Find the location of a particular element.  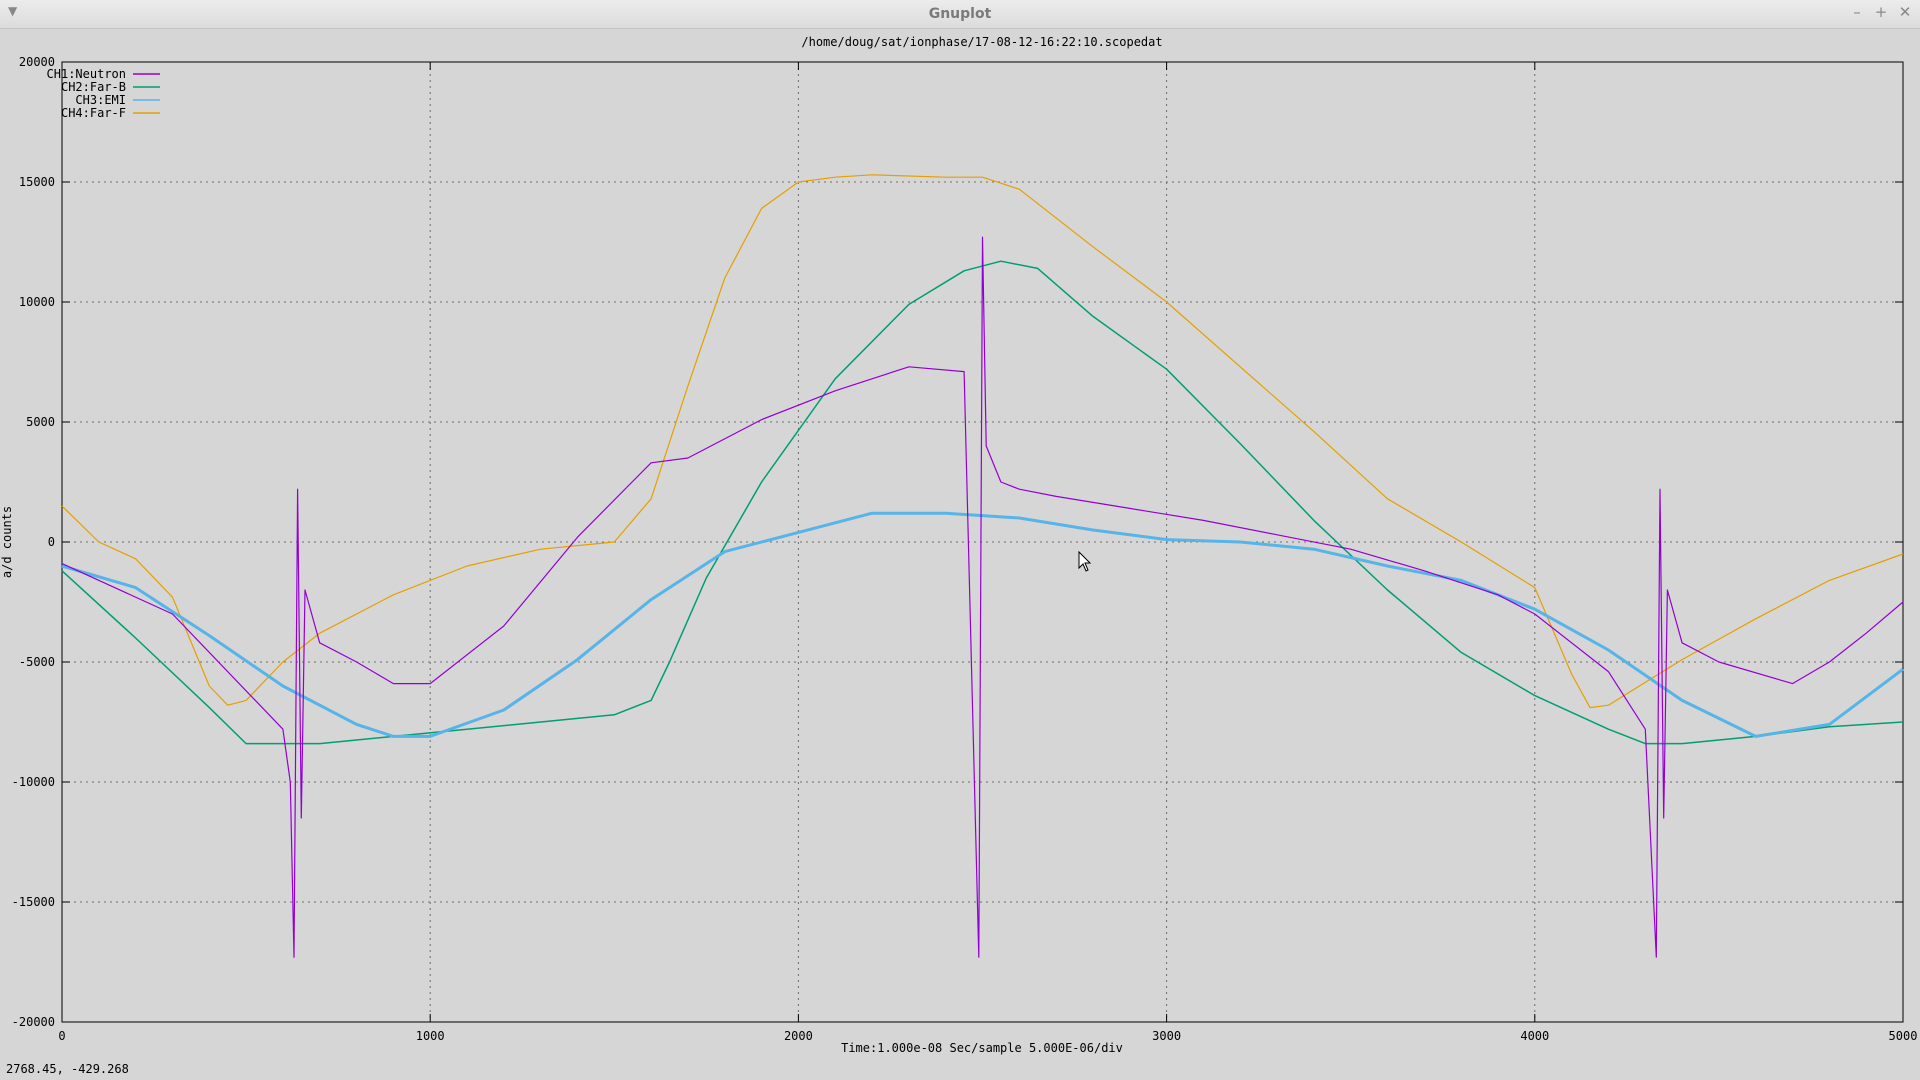

x-tick-label: 3000 is located at coordinates (1166, 1036).